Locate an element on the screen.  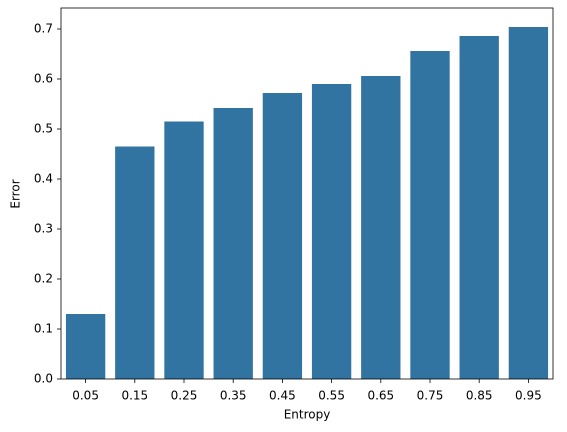
x-tick-label: 0.85 is located at coordinates (479, 396).